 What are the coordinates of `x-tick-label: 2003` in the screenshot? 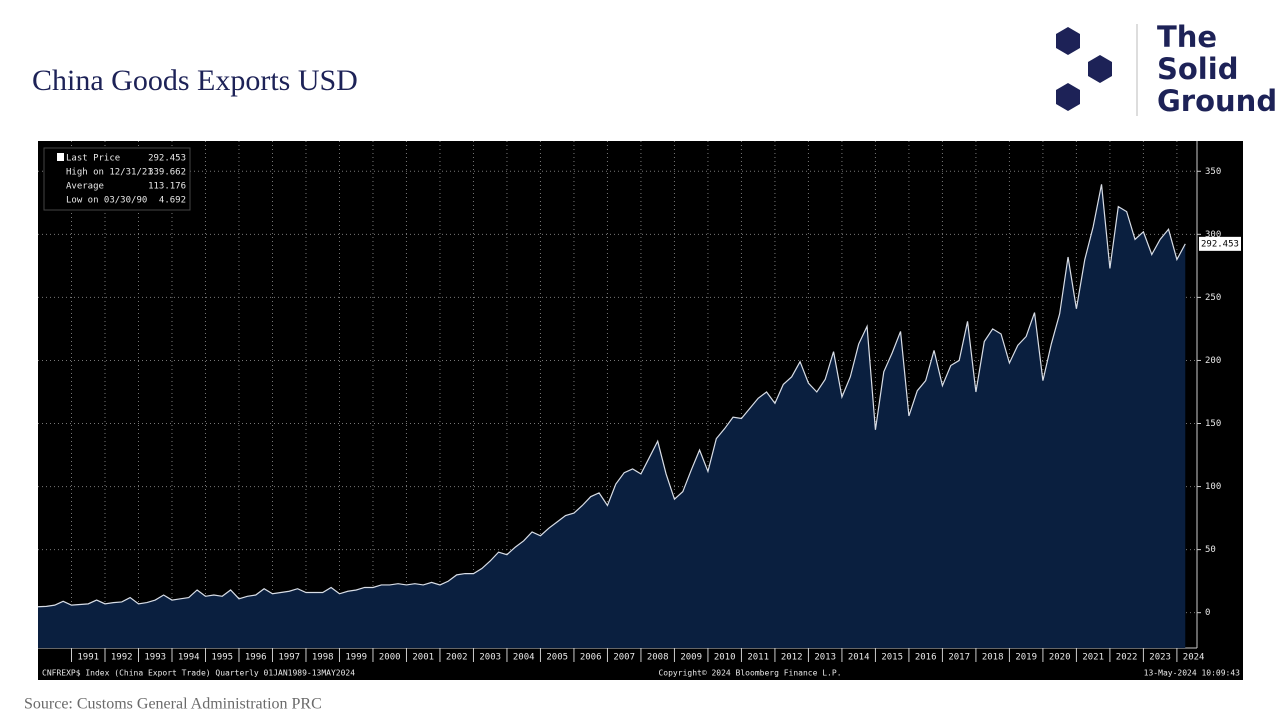 It's located at (490, 658).